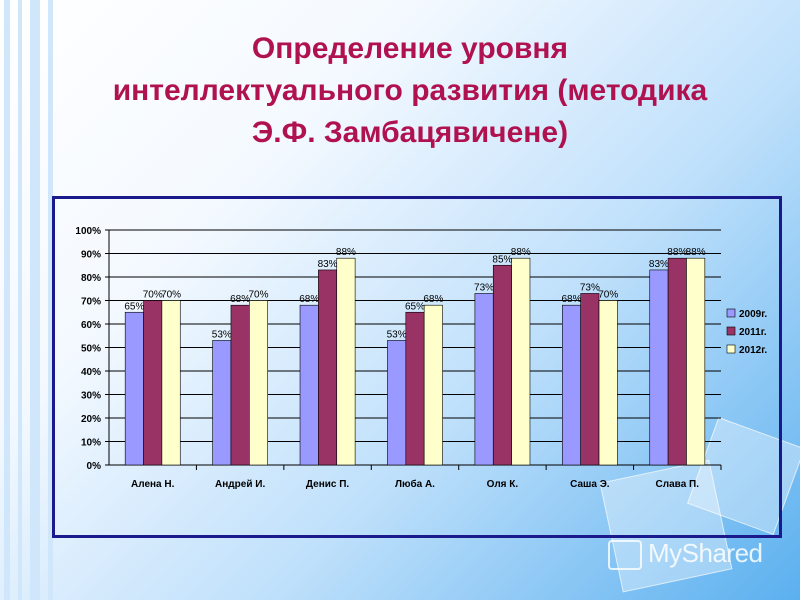  What do you see at coordinates (410, 132) in the screenshot?
I see `title-line-3: Э.Ф. Замбацявичене)` at bounding box center [410, 132].